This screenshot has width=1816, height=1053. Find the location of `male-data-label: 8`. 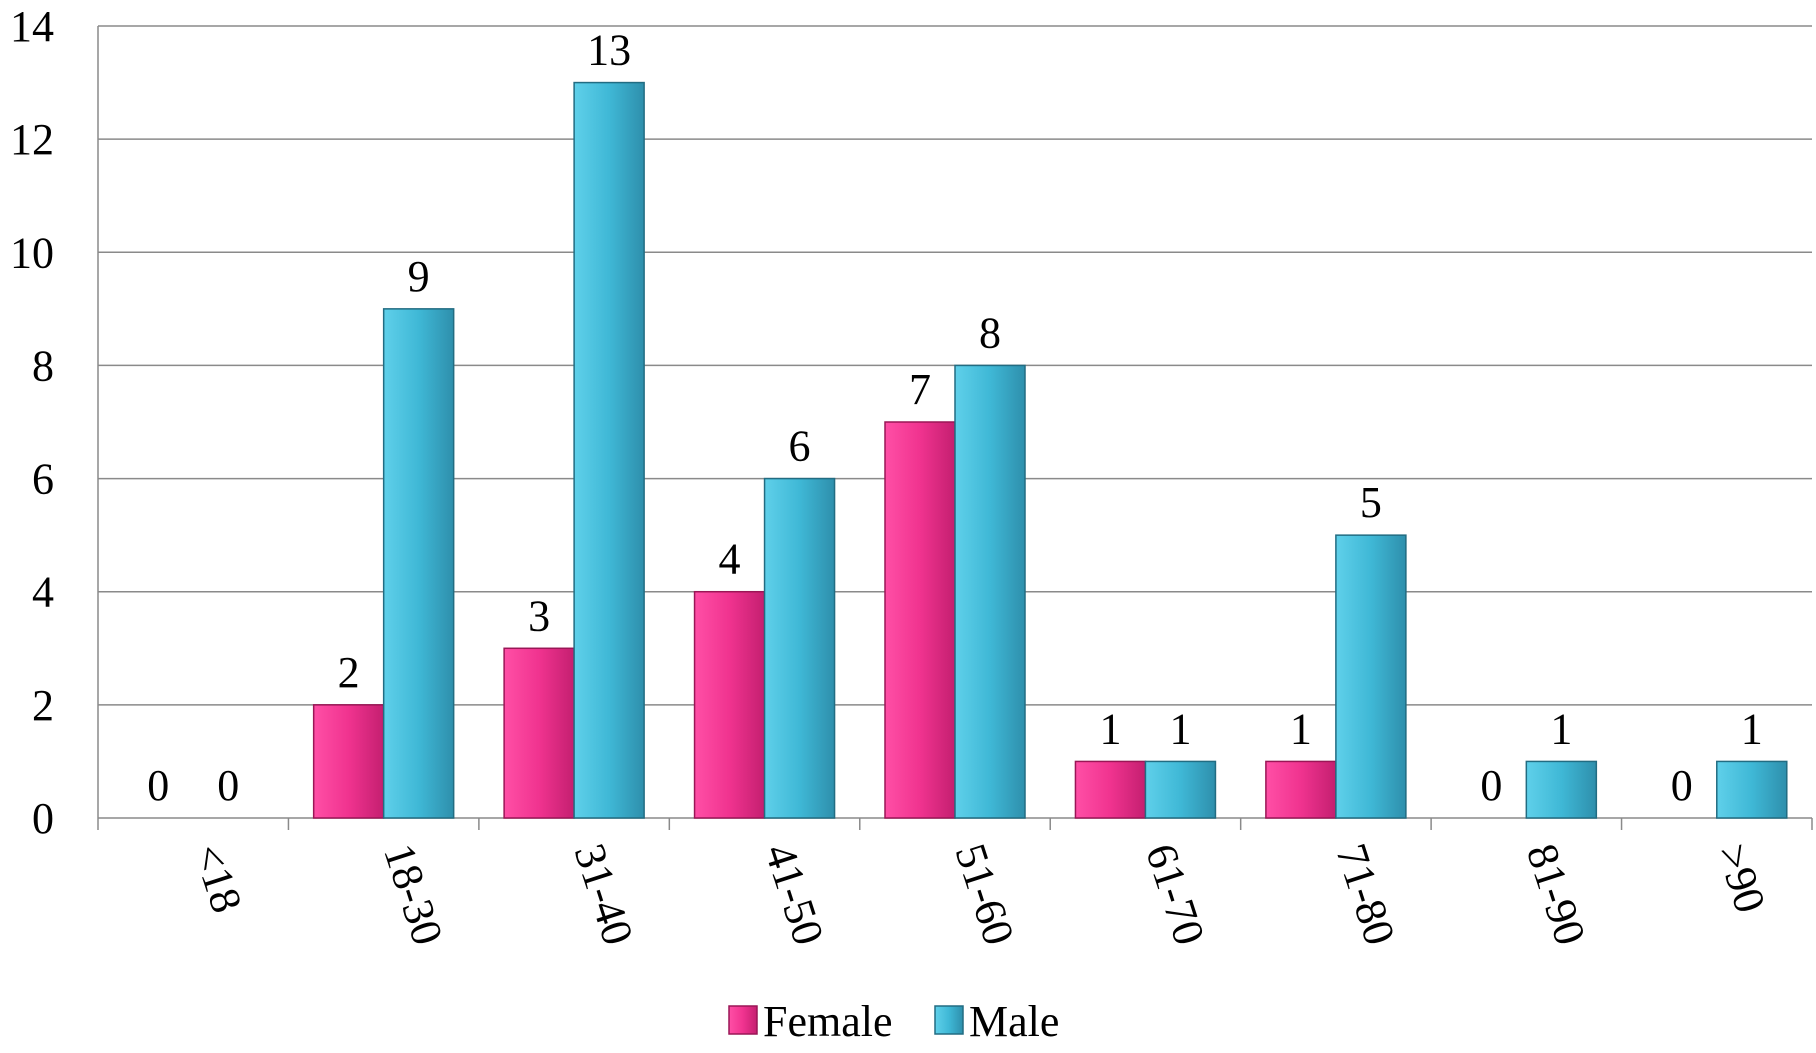

male-data-label: 8 is located at coordinates (990, 332).